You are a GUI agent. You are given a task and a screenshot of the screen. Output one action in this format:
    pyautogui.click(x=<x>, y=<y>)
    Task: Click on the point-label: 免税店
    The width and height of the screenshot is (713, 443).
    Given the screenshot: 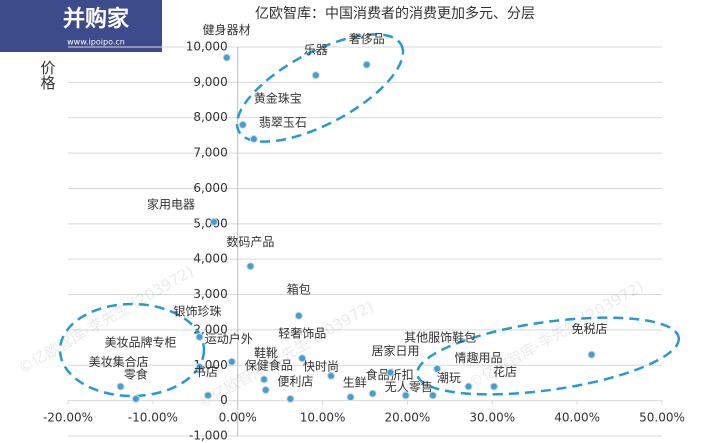 What is the action you would take?
    pyautogui.click(x=590, y=328)
    